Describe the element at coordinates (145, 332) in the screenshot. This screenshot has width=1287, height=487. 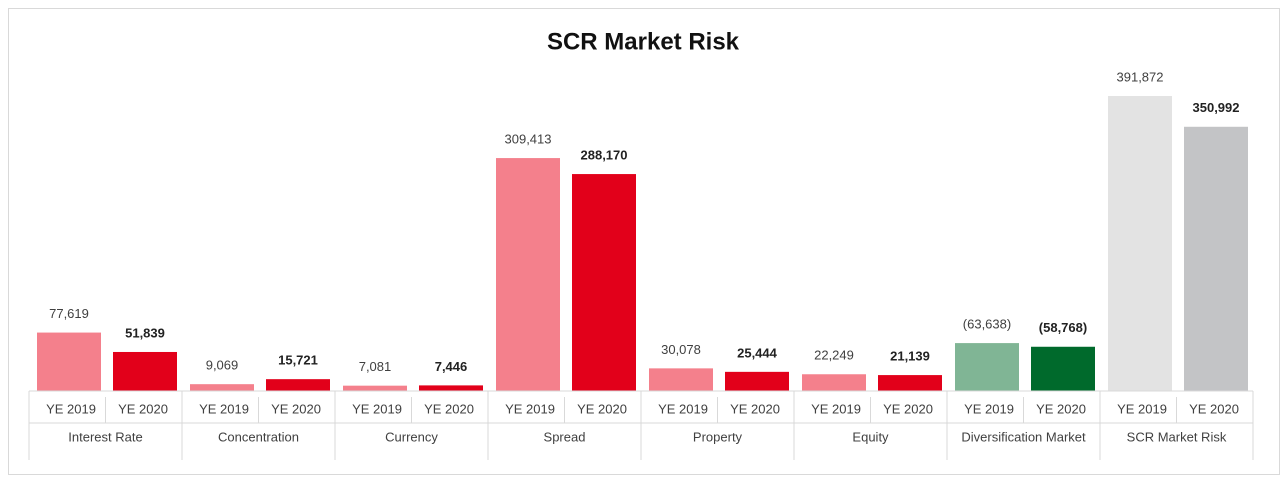
I see `value-label: 51,839` at that location.